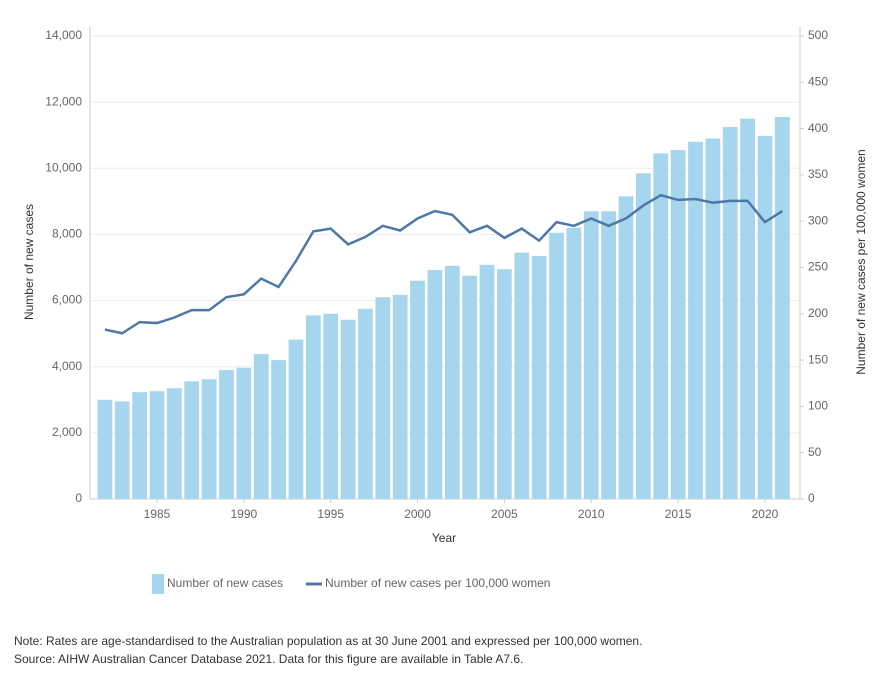 The width and height of the screenshot is (890, 700). Describe the element at coordinates (67, 300) in the screenshot. I see `y-tick-label: 6,000` at that location.